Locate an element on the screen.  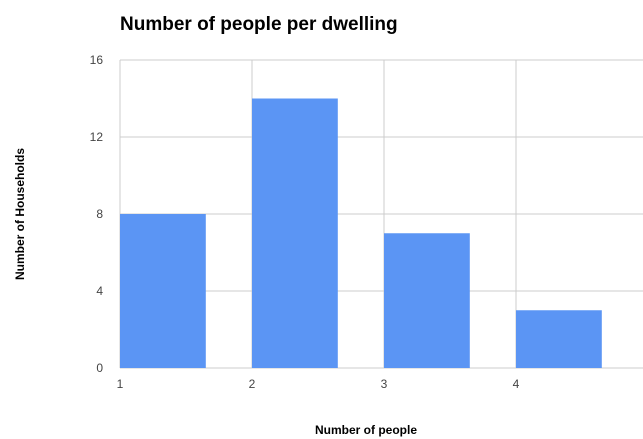
x-axis-ticks: 1 2 3 4 is located at coordinates (318, 384).